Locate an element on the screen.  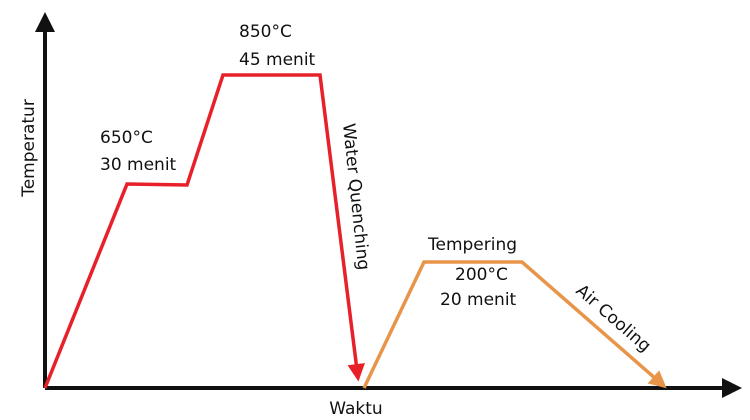
x-axis-label: Waktu is located at coordinates (355, 409).